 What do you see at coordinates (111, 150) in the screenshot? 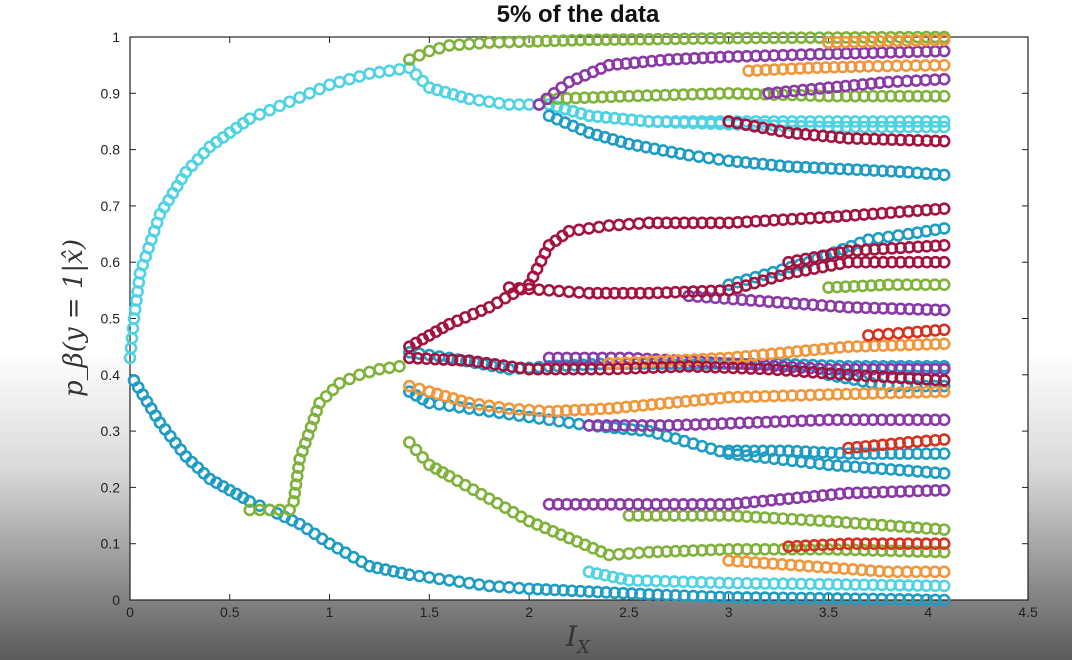
I see `y-tick-label: 0.8` at bounding box center [111, 150].